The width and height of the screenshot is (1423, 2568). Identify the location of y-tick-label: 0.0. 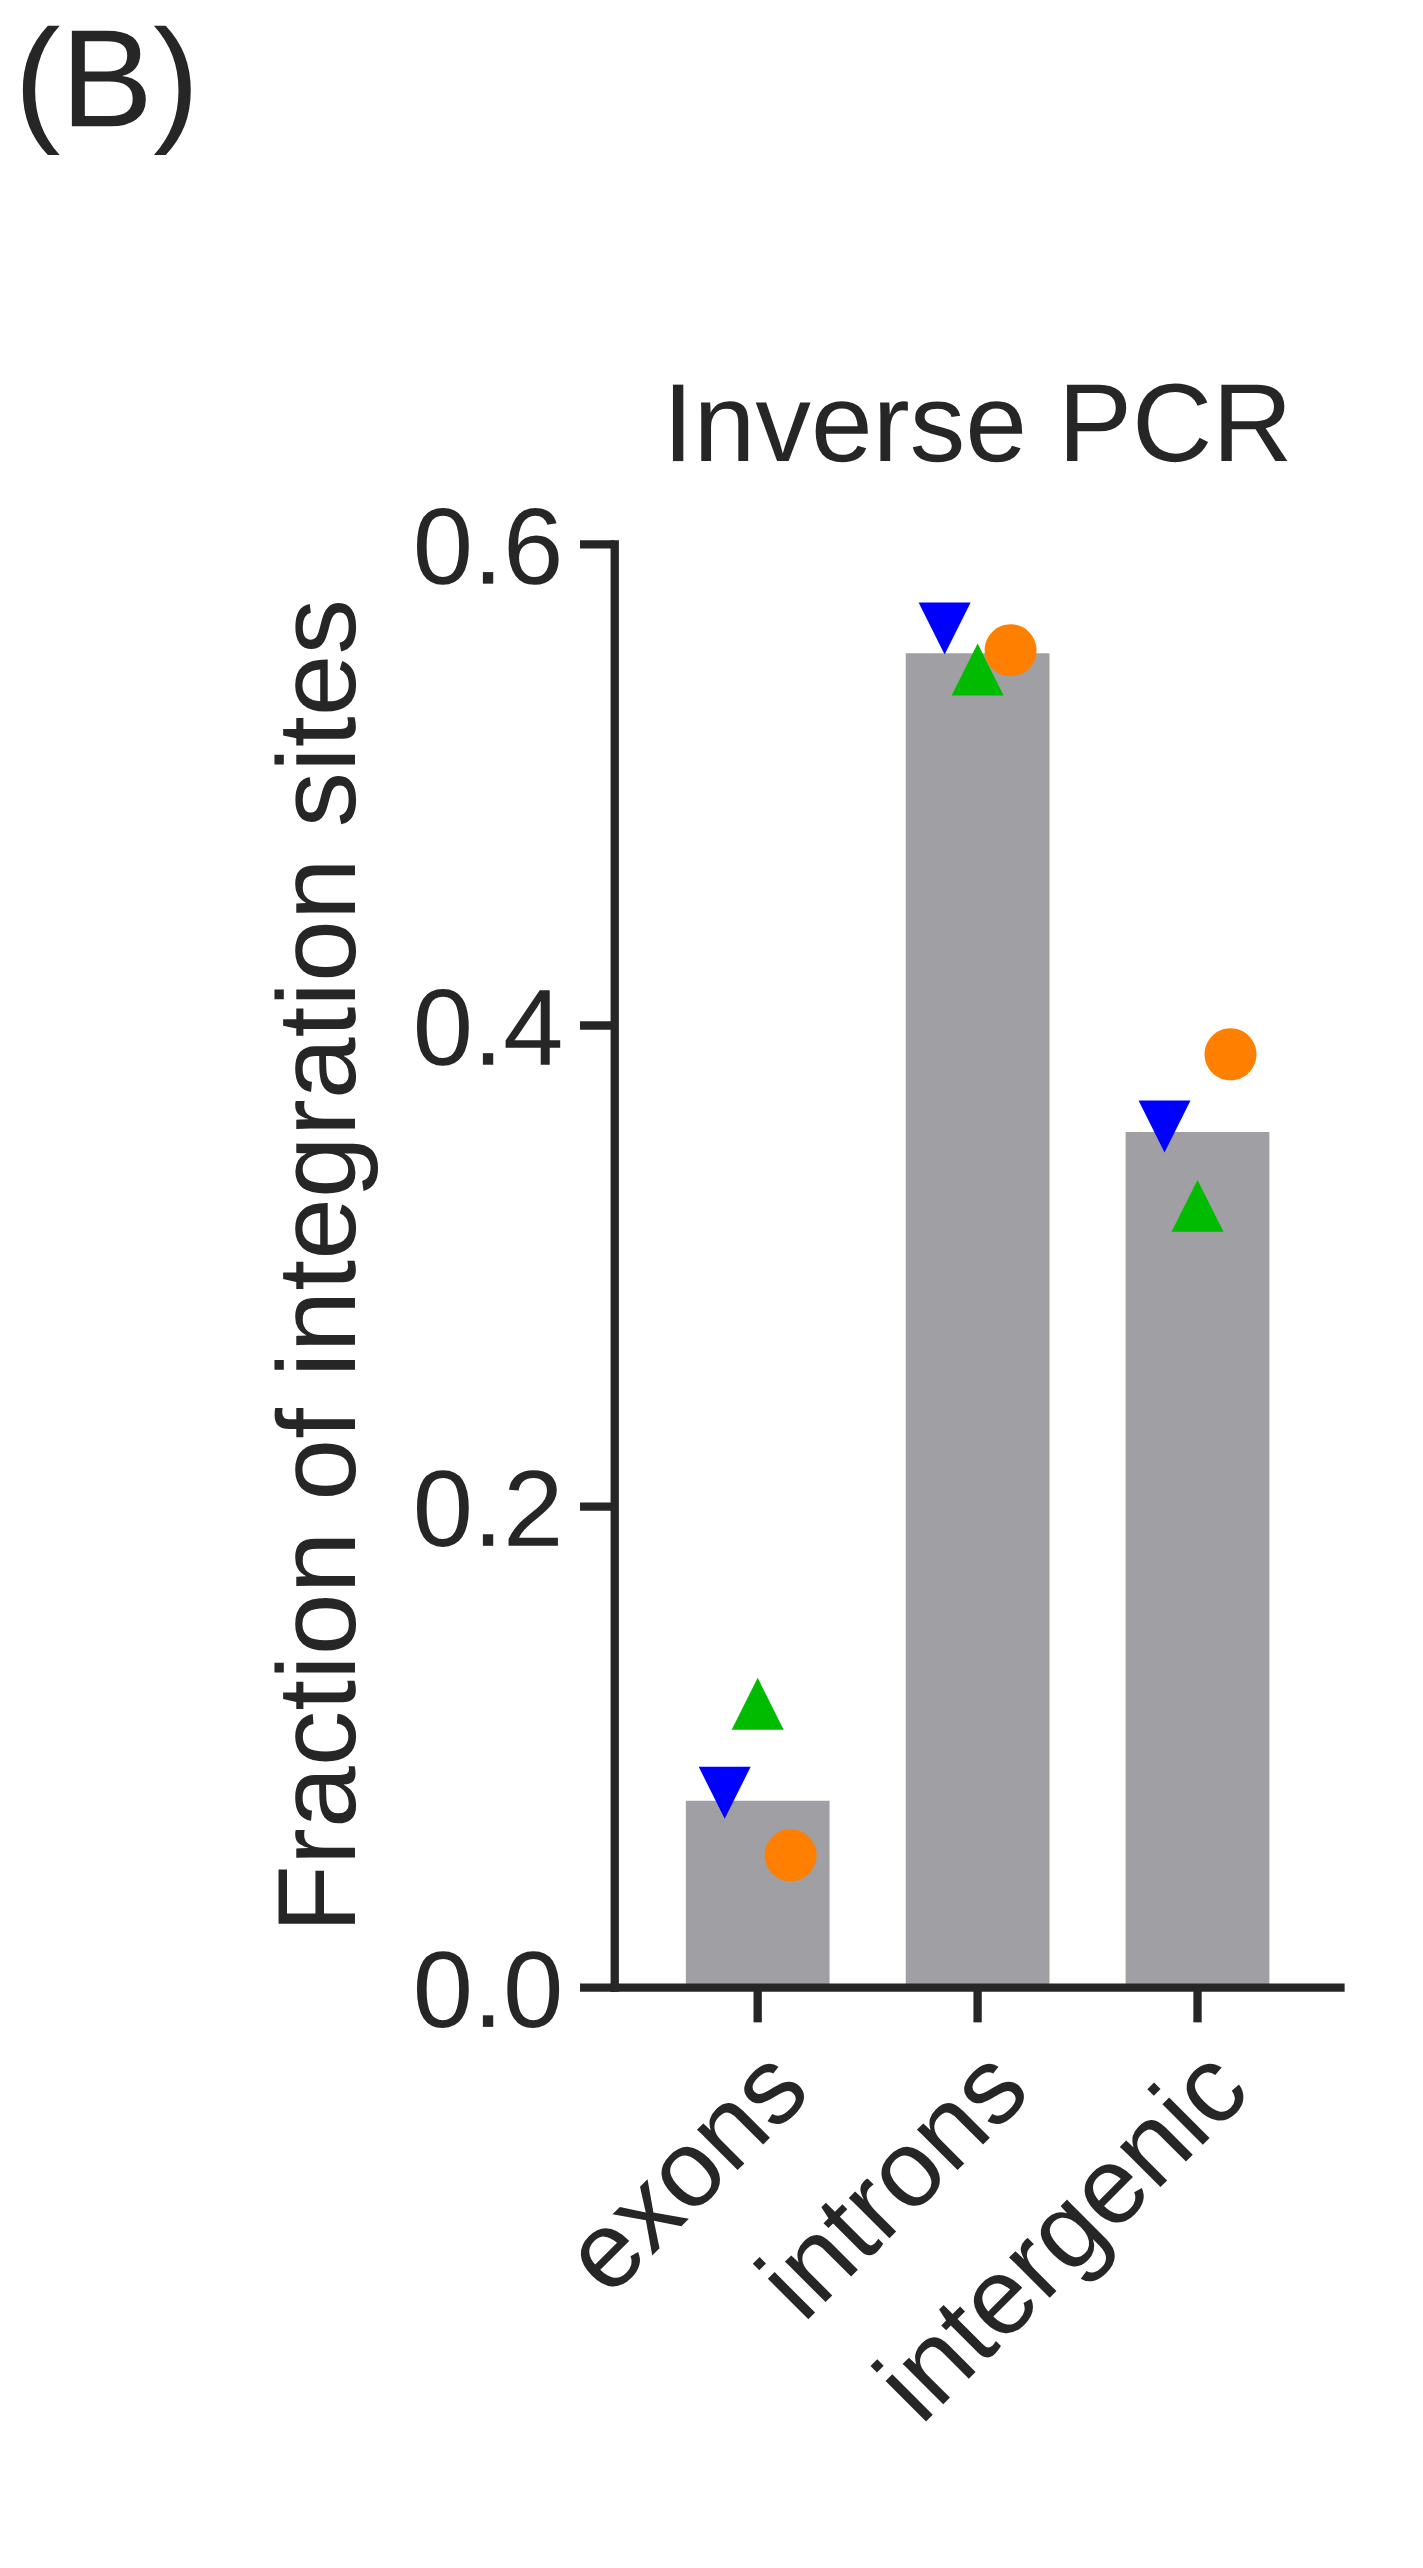
(488, 1989).